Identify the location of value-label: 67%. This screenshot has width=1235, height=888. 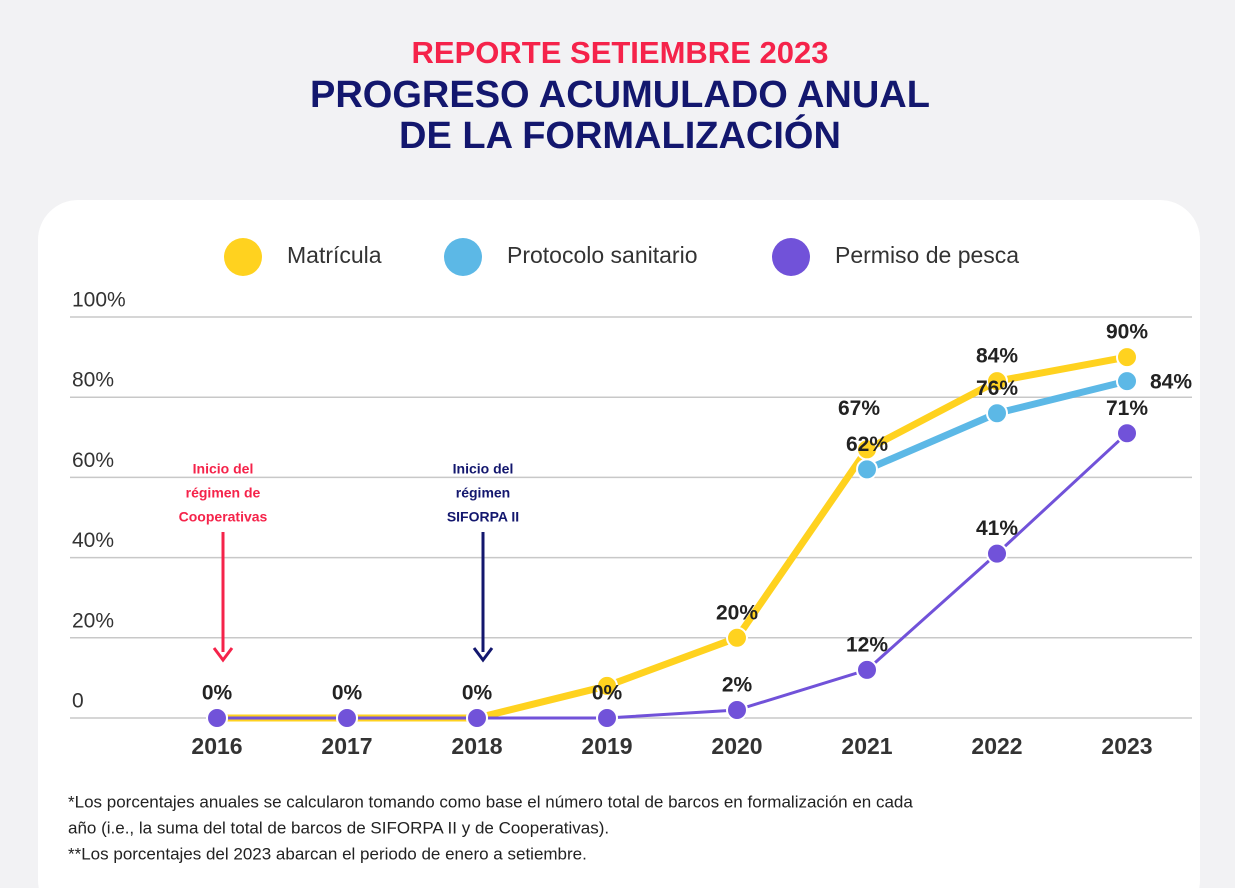
(859, 408).